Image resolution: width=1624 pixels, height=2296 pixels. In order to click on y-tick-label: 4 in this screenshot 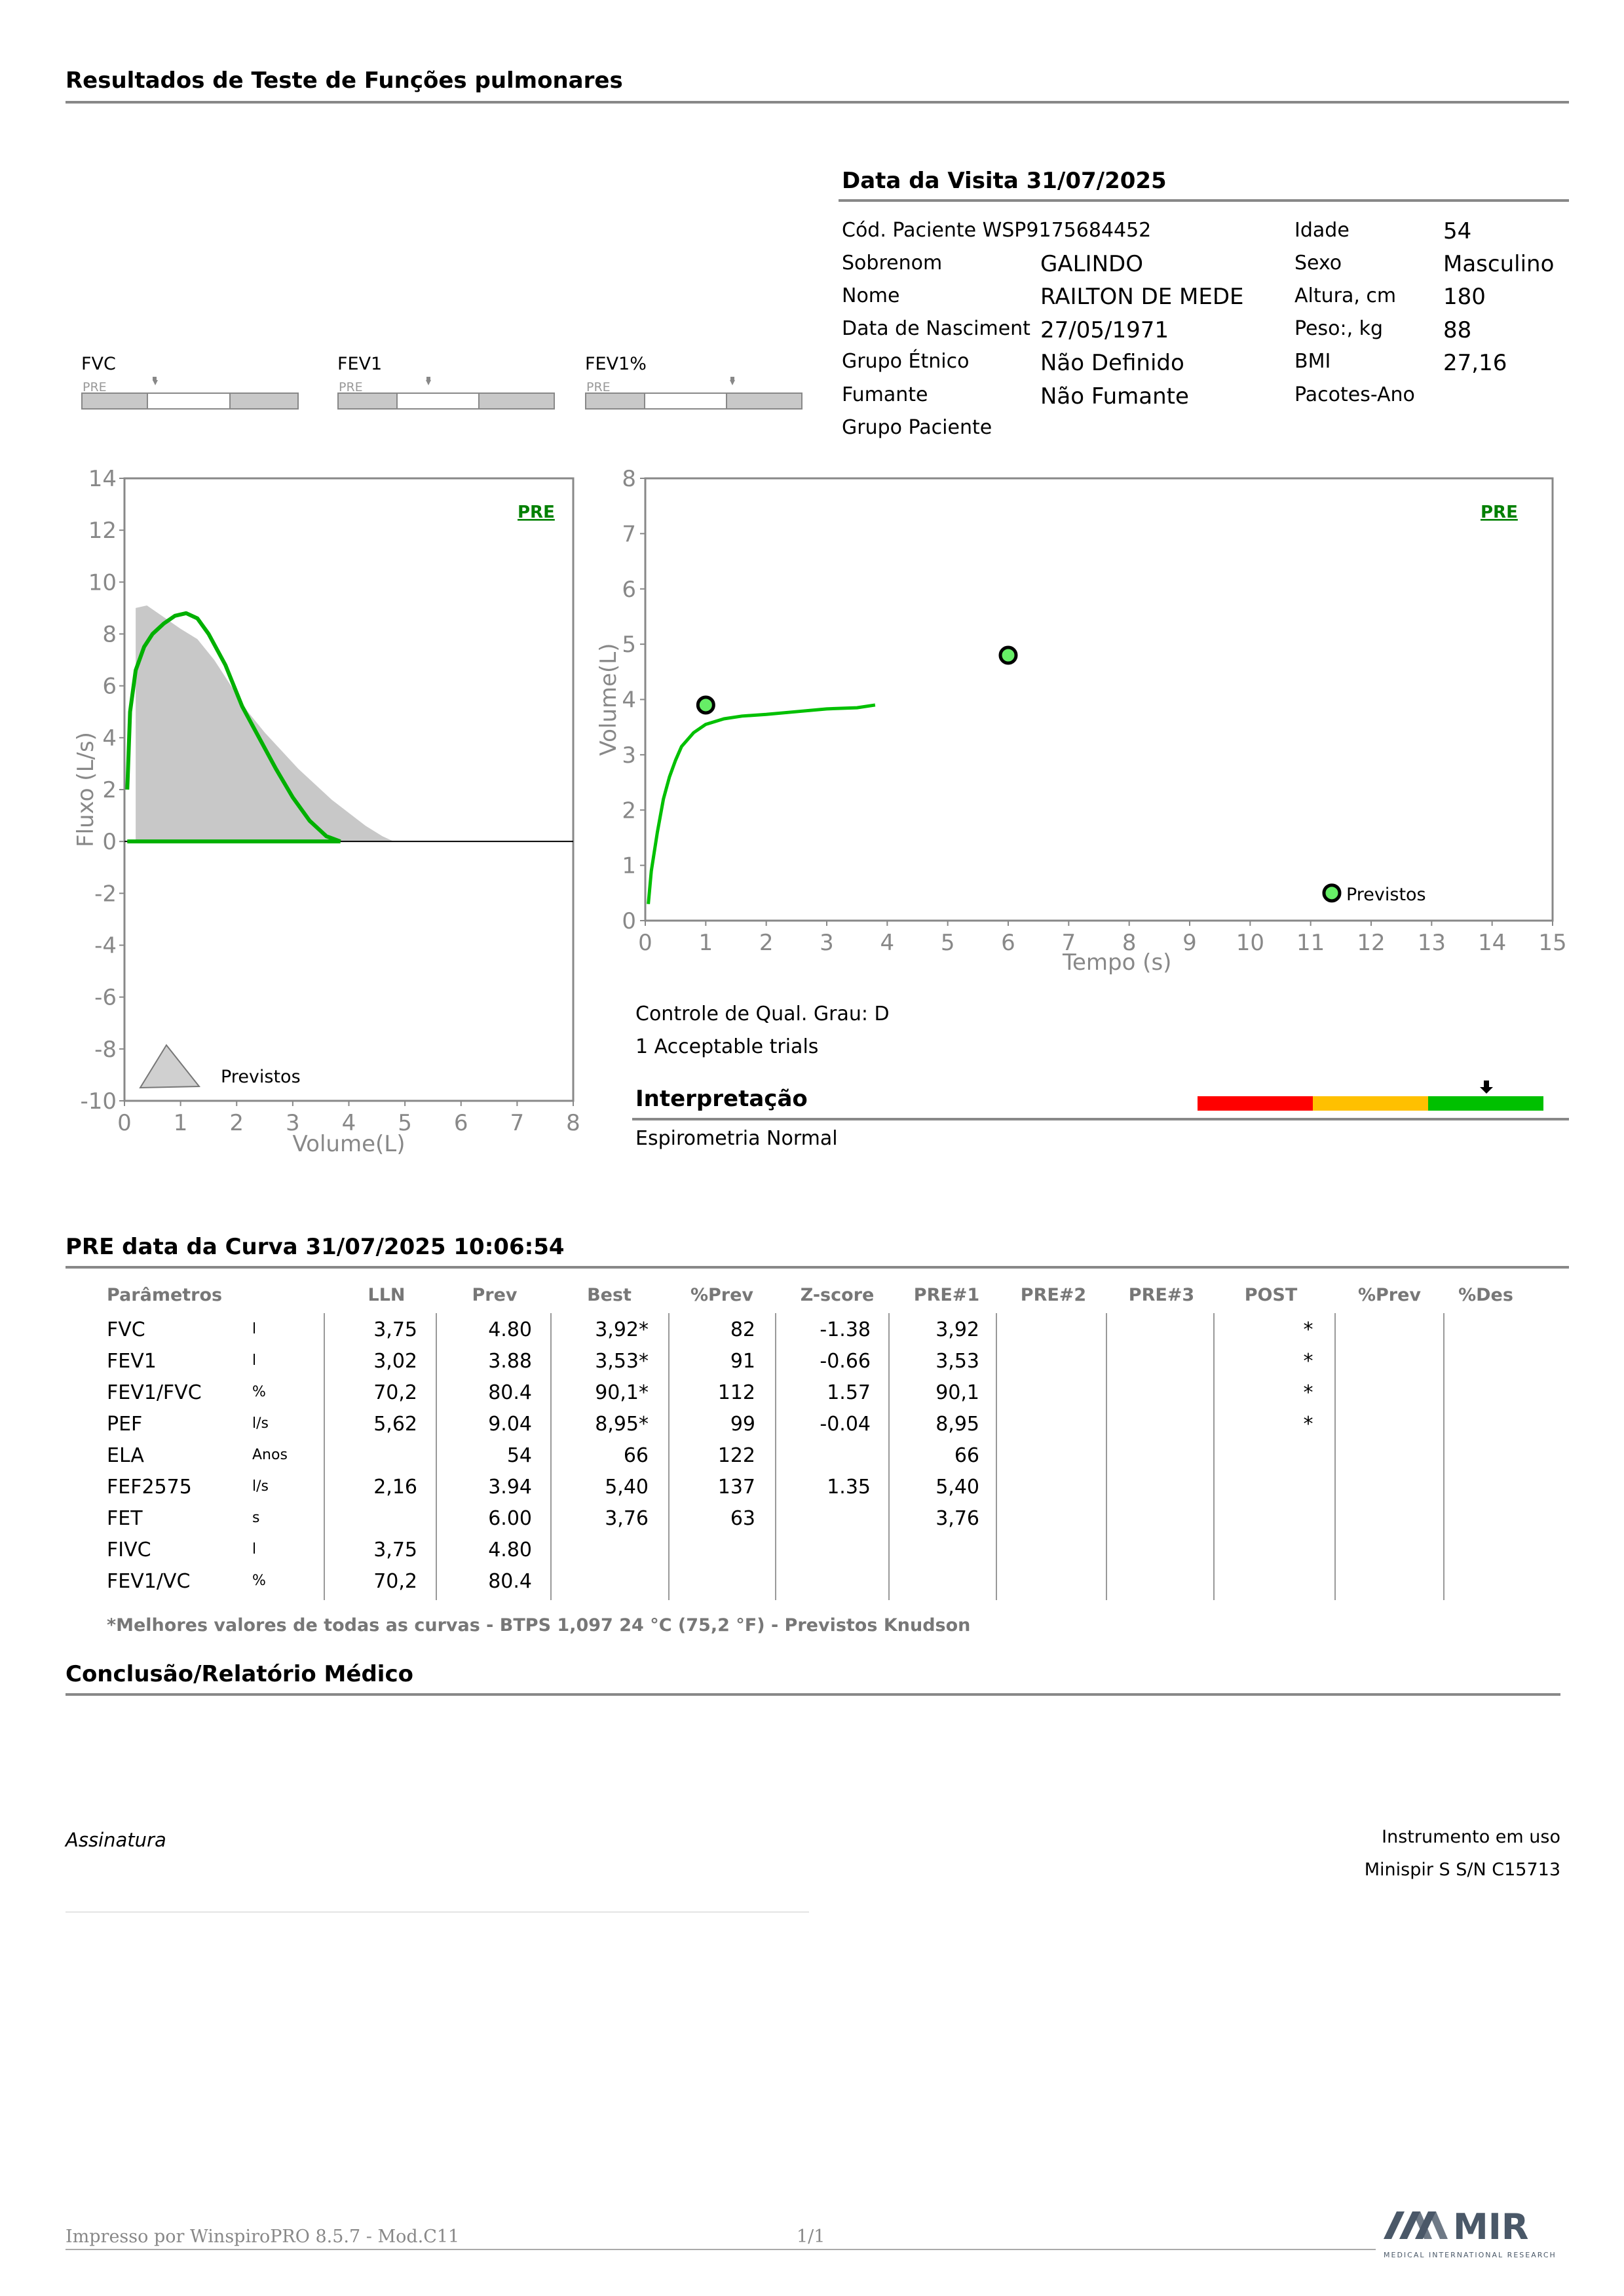, I will do `click(629, 700)`.